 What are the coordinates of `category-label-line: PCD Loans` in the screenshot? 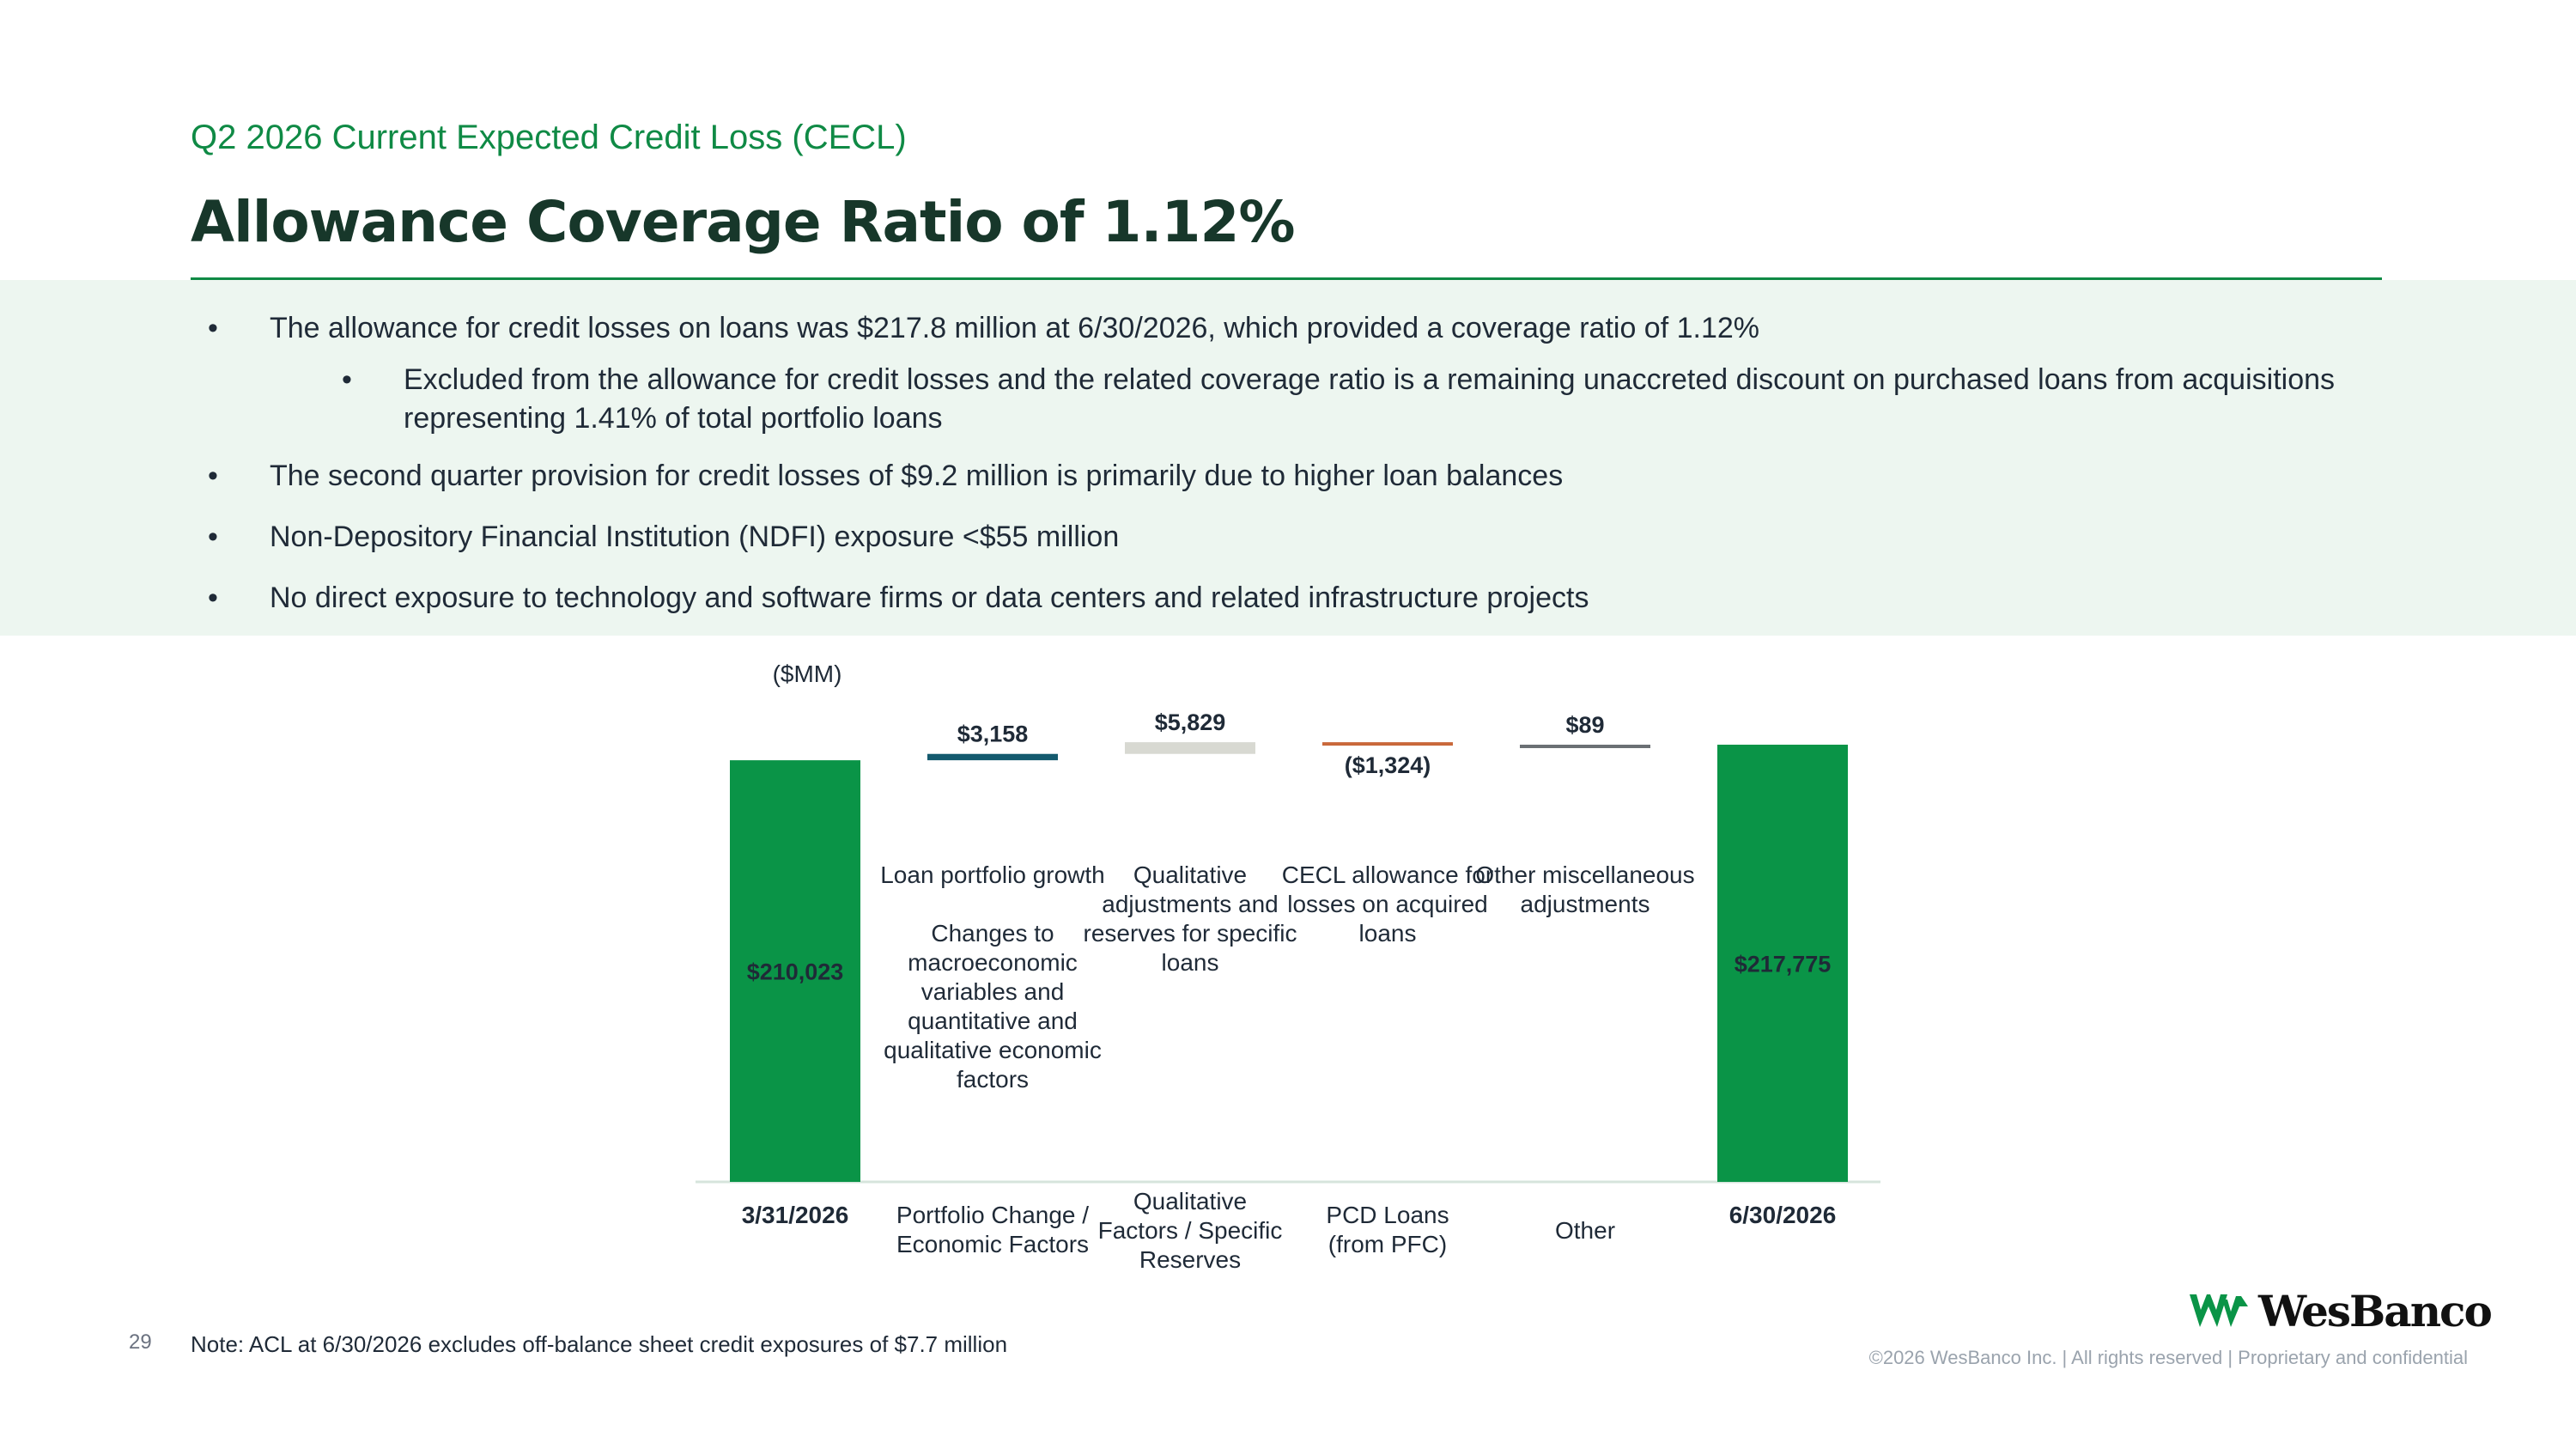 It's located at (1387, 1215).